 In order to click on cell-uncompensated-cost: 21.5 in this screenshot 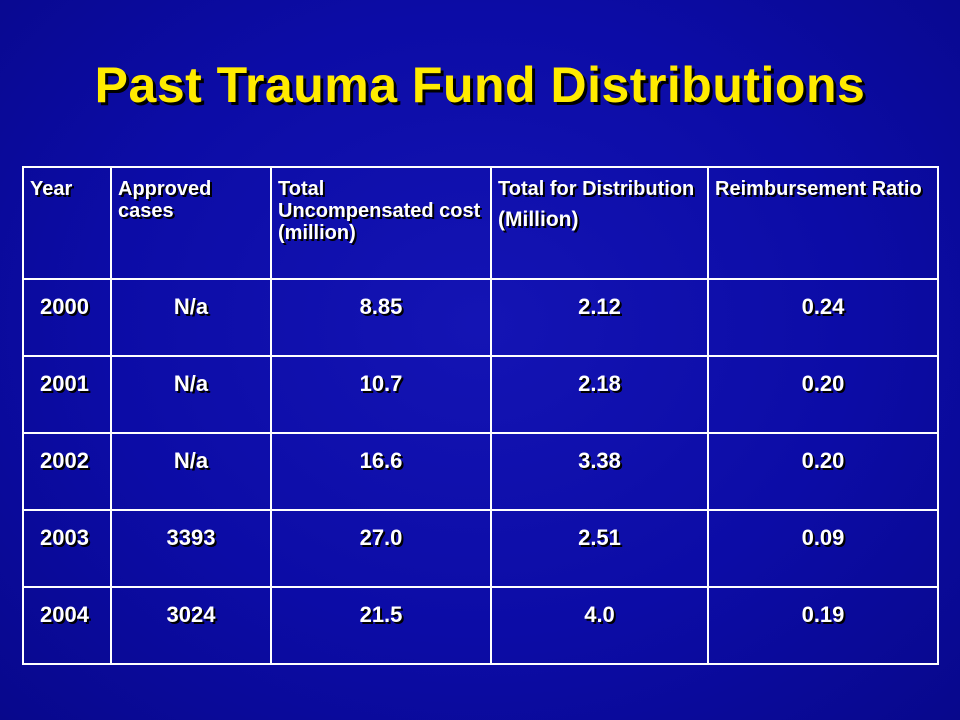, I will do `click(381, 625)`.